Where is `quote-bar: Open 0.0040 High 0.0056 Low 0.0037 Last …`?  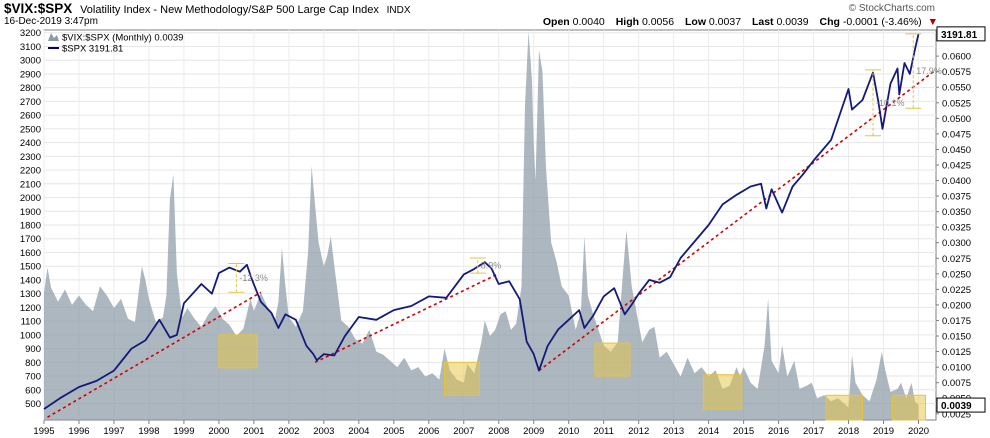
quote-bar: Open 0.0040 High 0.0056 Low 0.0037 Last … is located at coordinates (736, 22).